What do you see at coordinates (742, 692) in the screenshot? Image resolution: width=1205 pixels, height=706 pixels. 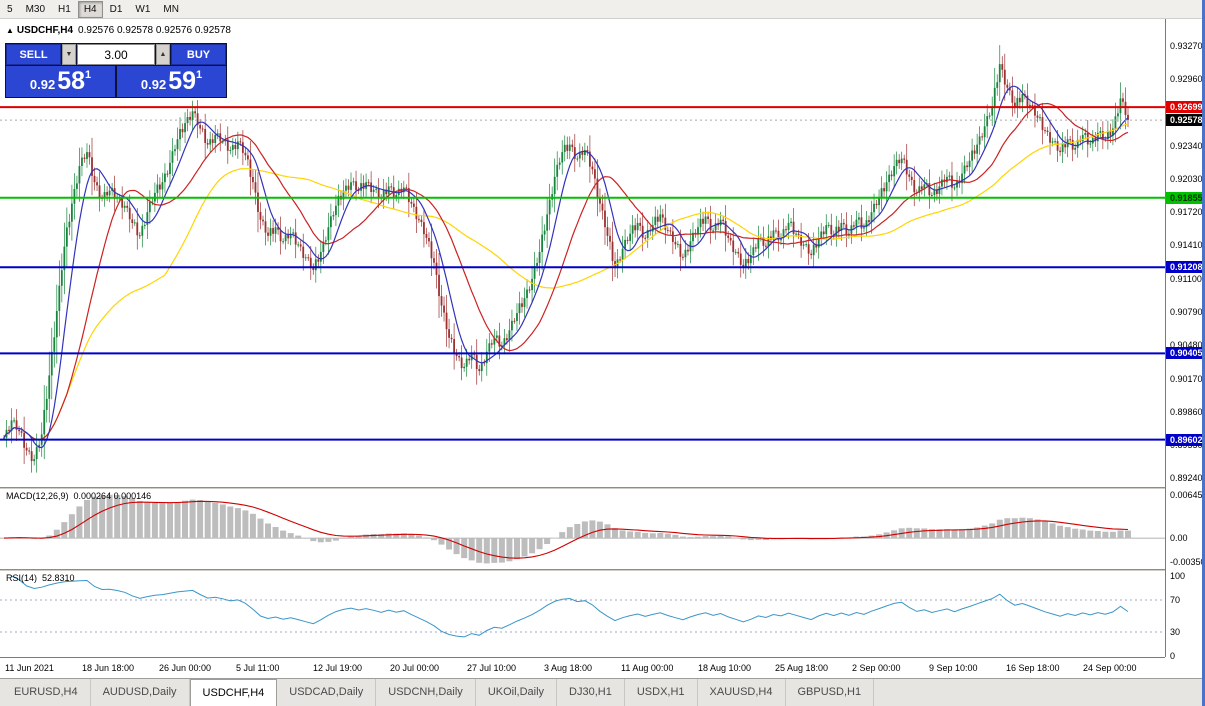 I see `chart-tab-xauusd: XAUUSD,H4` at bounding box center [742, 692].